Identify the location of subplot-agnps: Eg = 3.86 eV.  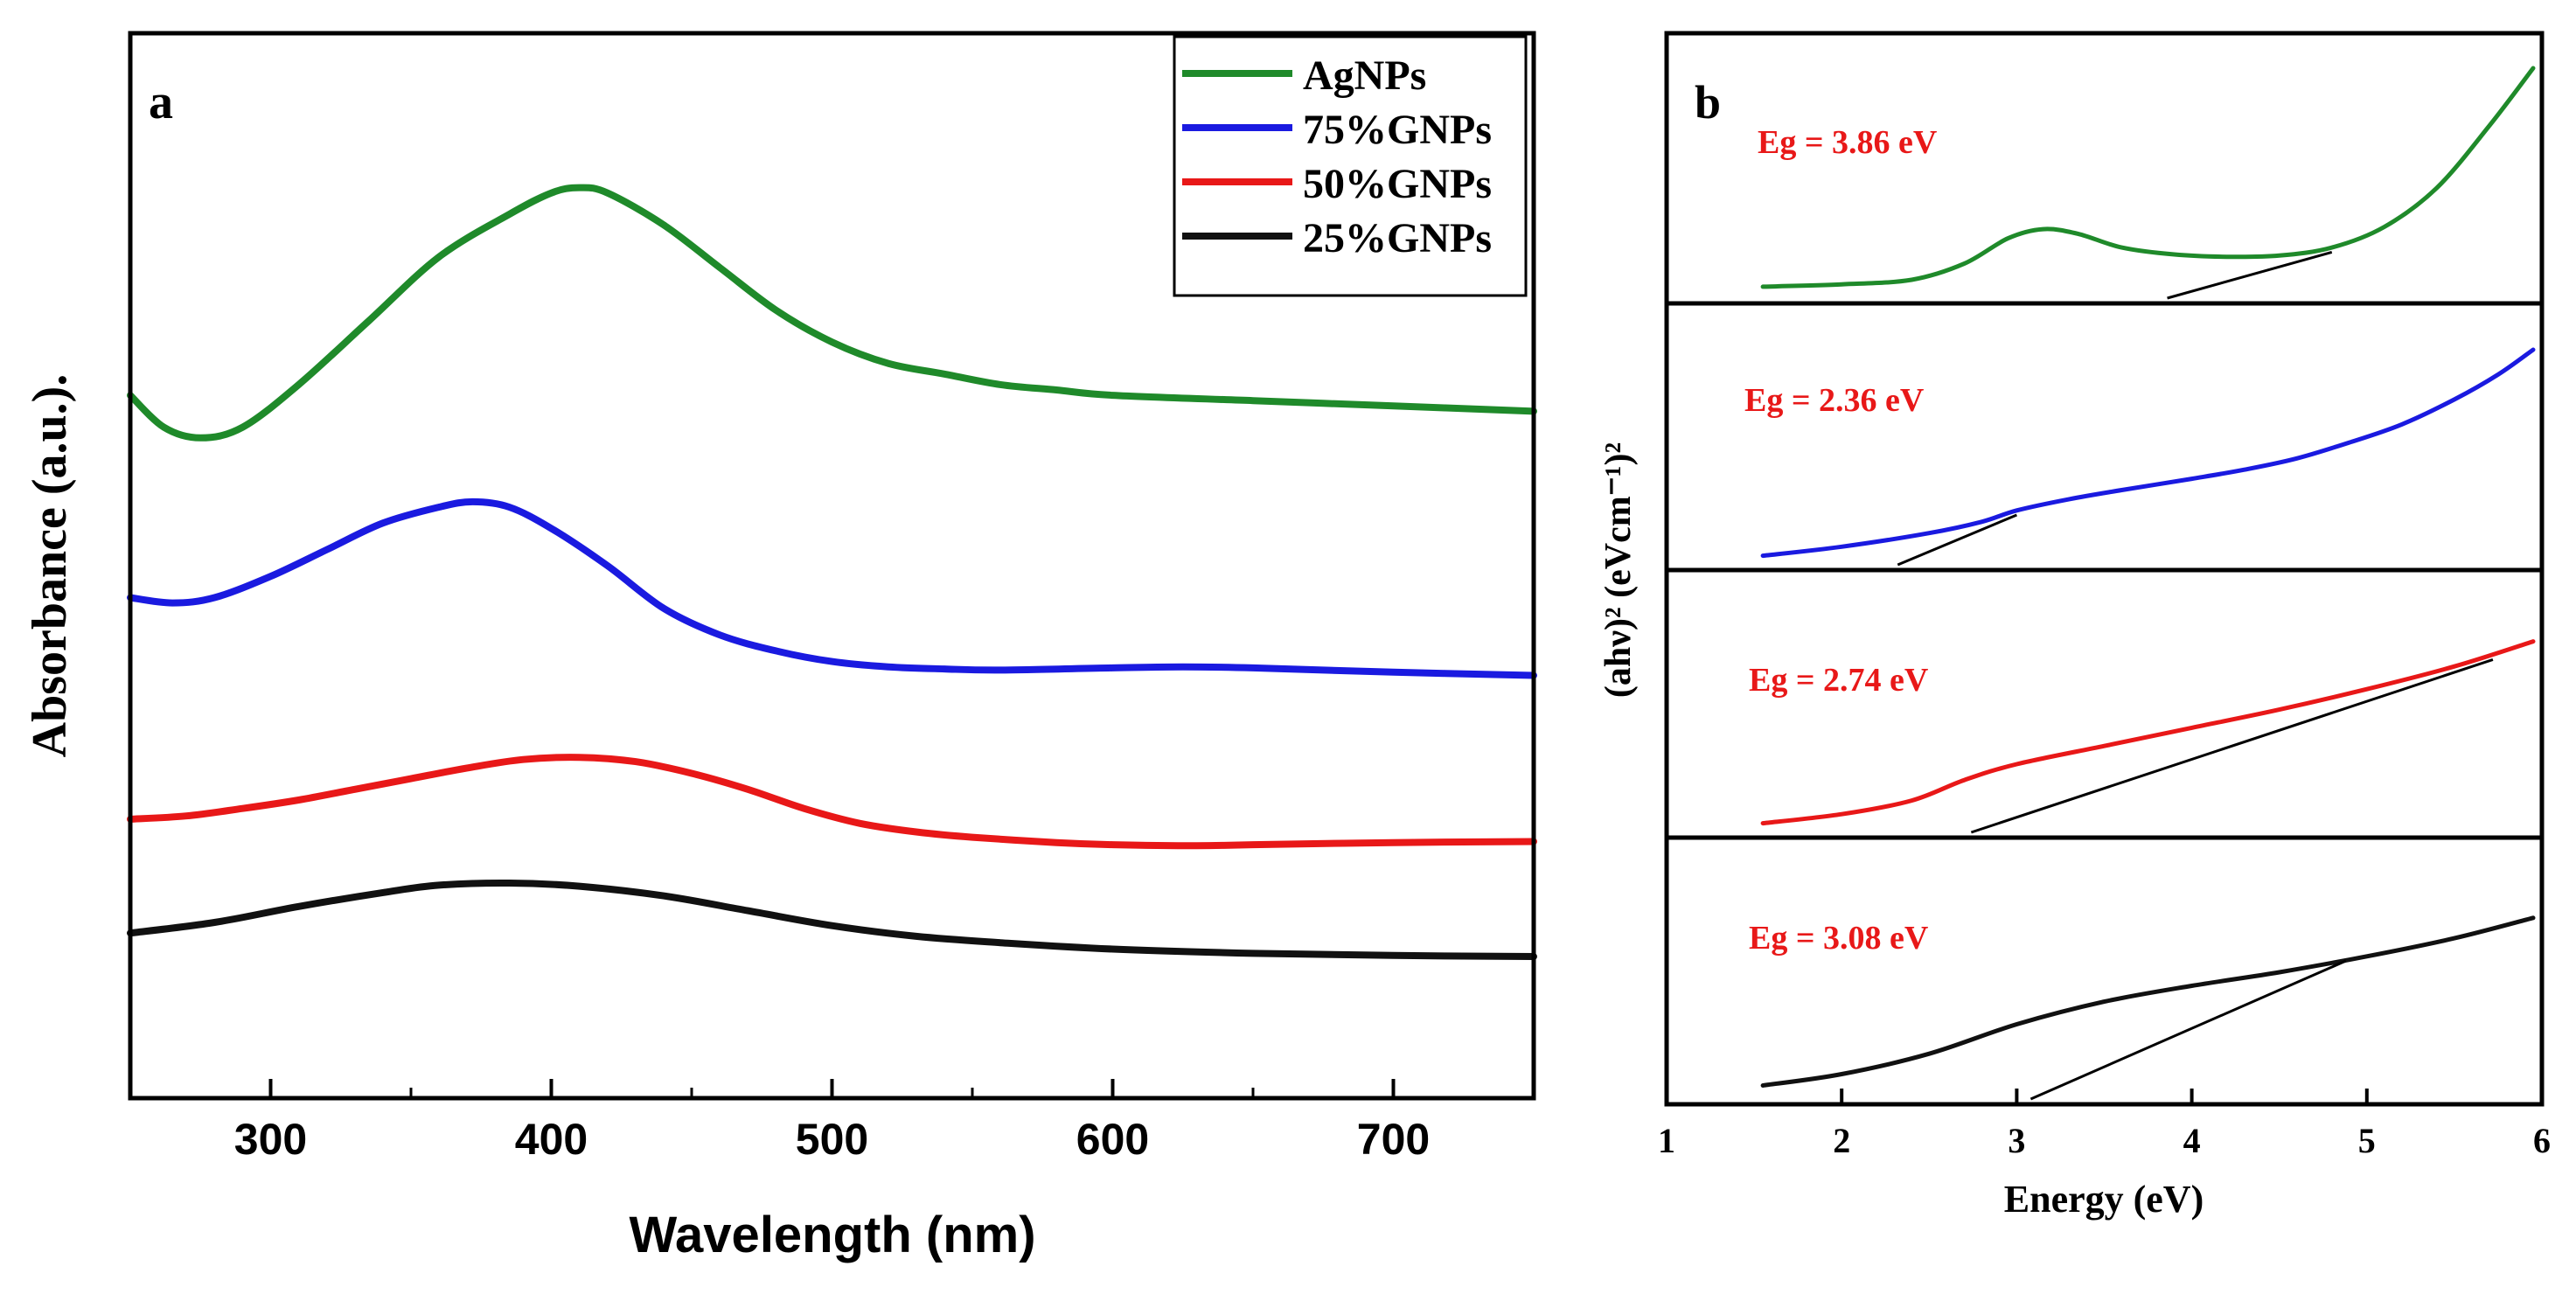
(2147, 183).